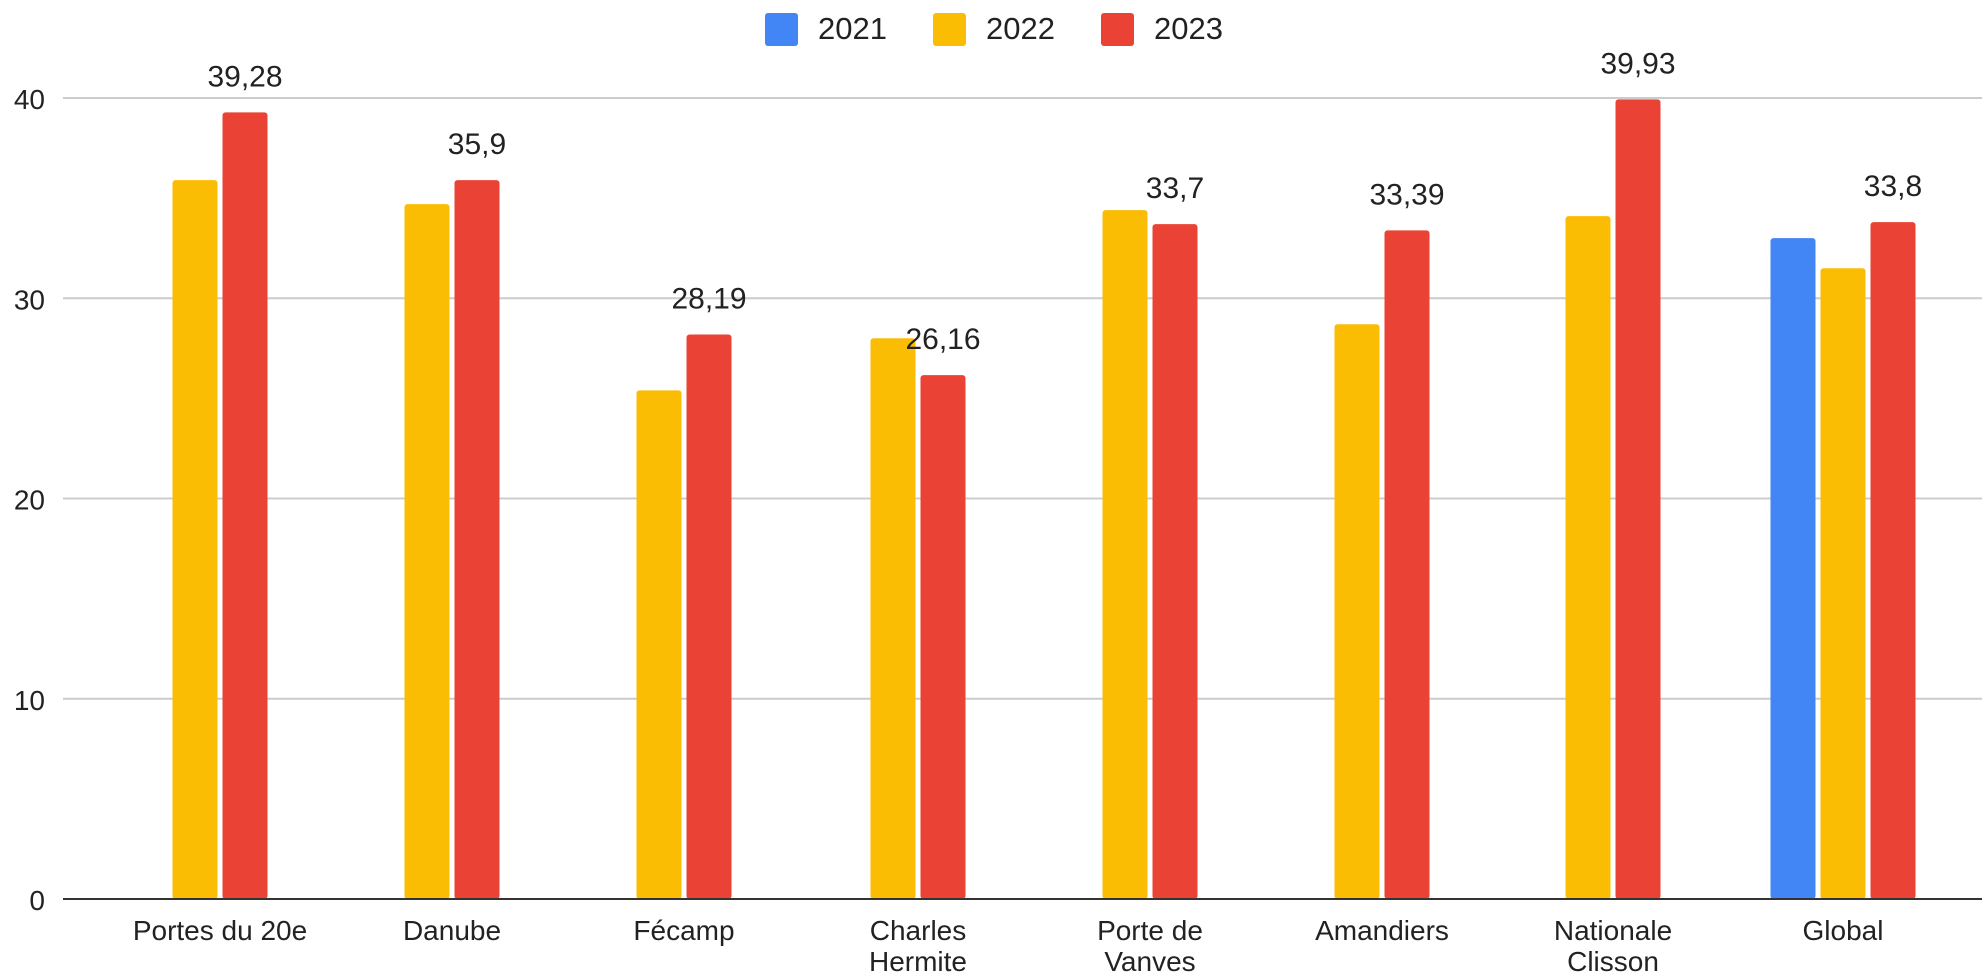 This screenshot has height=977, width=1982. Describe the element at coordinates (1382, 930) in the screenshot. I see `x-tick-label: Amandiers` at that location.